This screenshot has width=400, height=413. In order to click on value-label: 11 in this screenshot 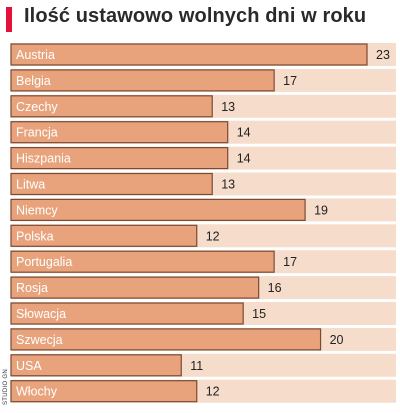, I will do `click(196, 366)`.